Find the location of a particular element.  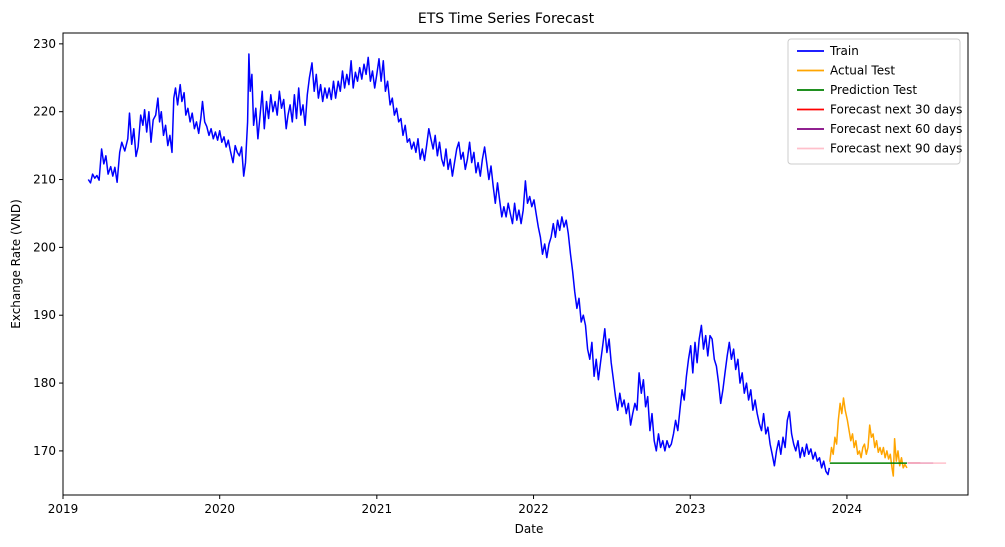

y-axis: 170 180 190 200 210 220 230 is located at coordinates (48, 247).